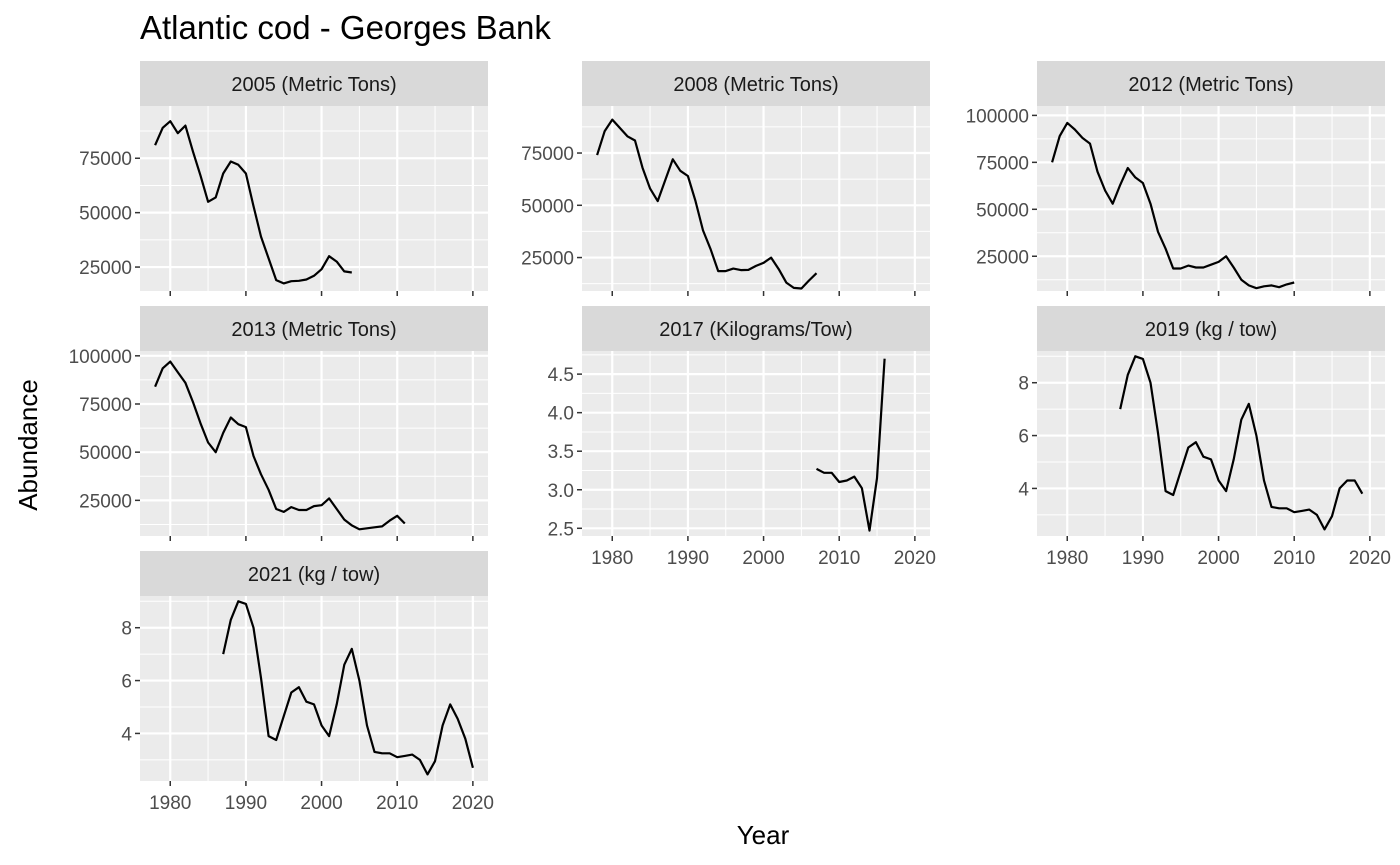 The image size is (1400, 865). What do you see at coordinates (28, 445) in the screenshot?
I see `y-axis-title: Abundance` at bounding box center [28, 445].